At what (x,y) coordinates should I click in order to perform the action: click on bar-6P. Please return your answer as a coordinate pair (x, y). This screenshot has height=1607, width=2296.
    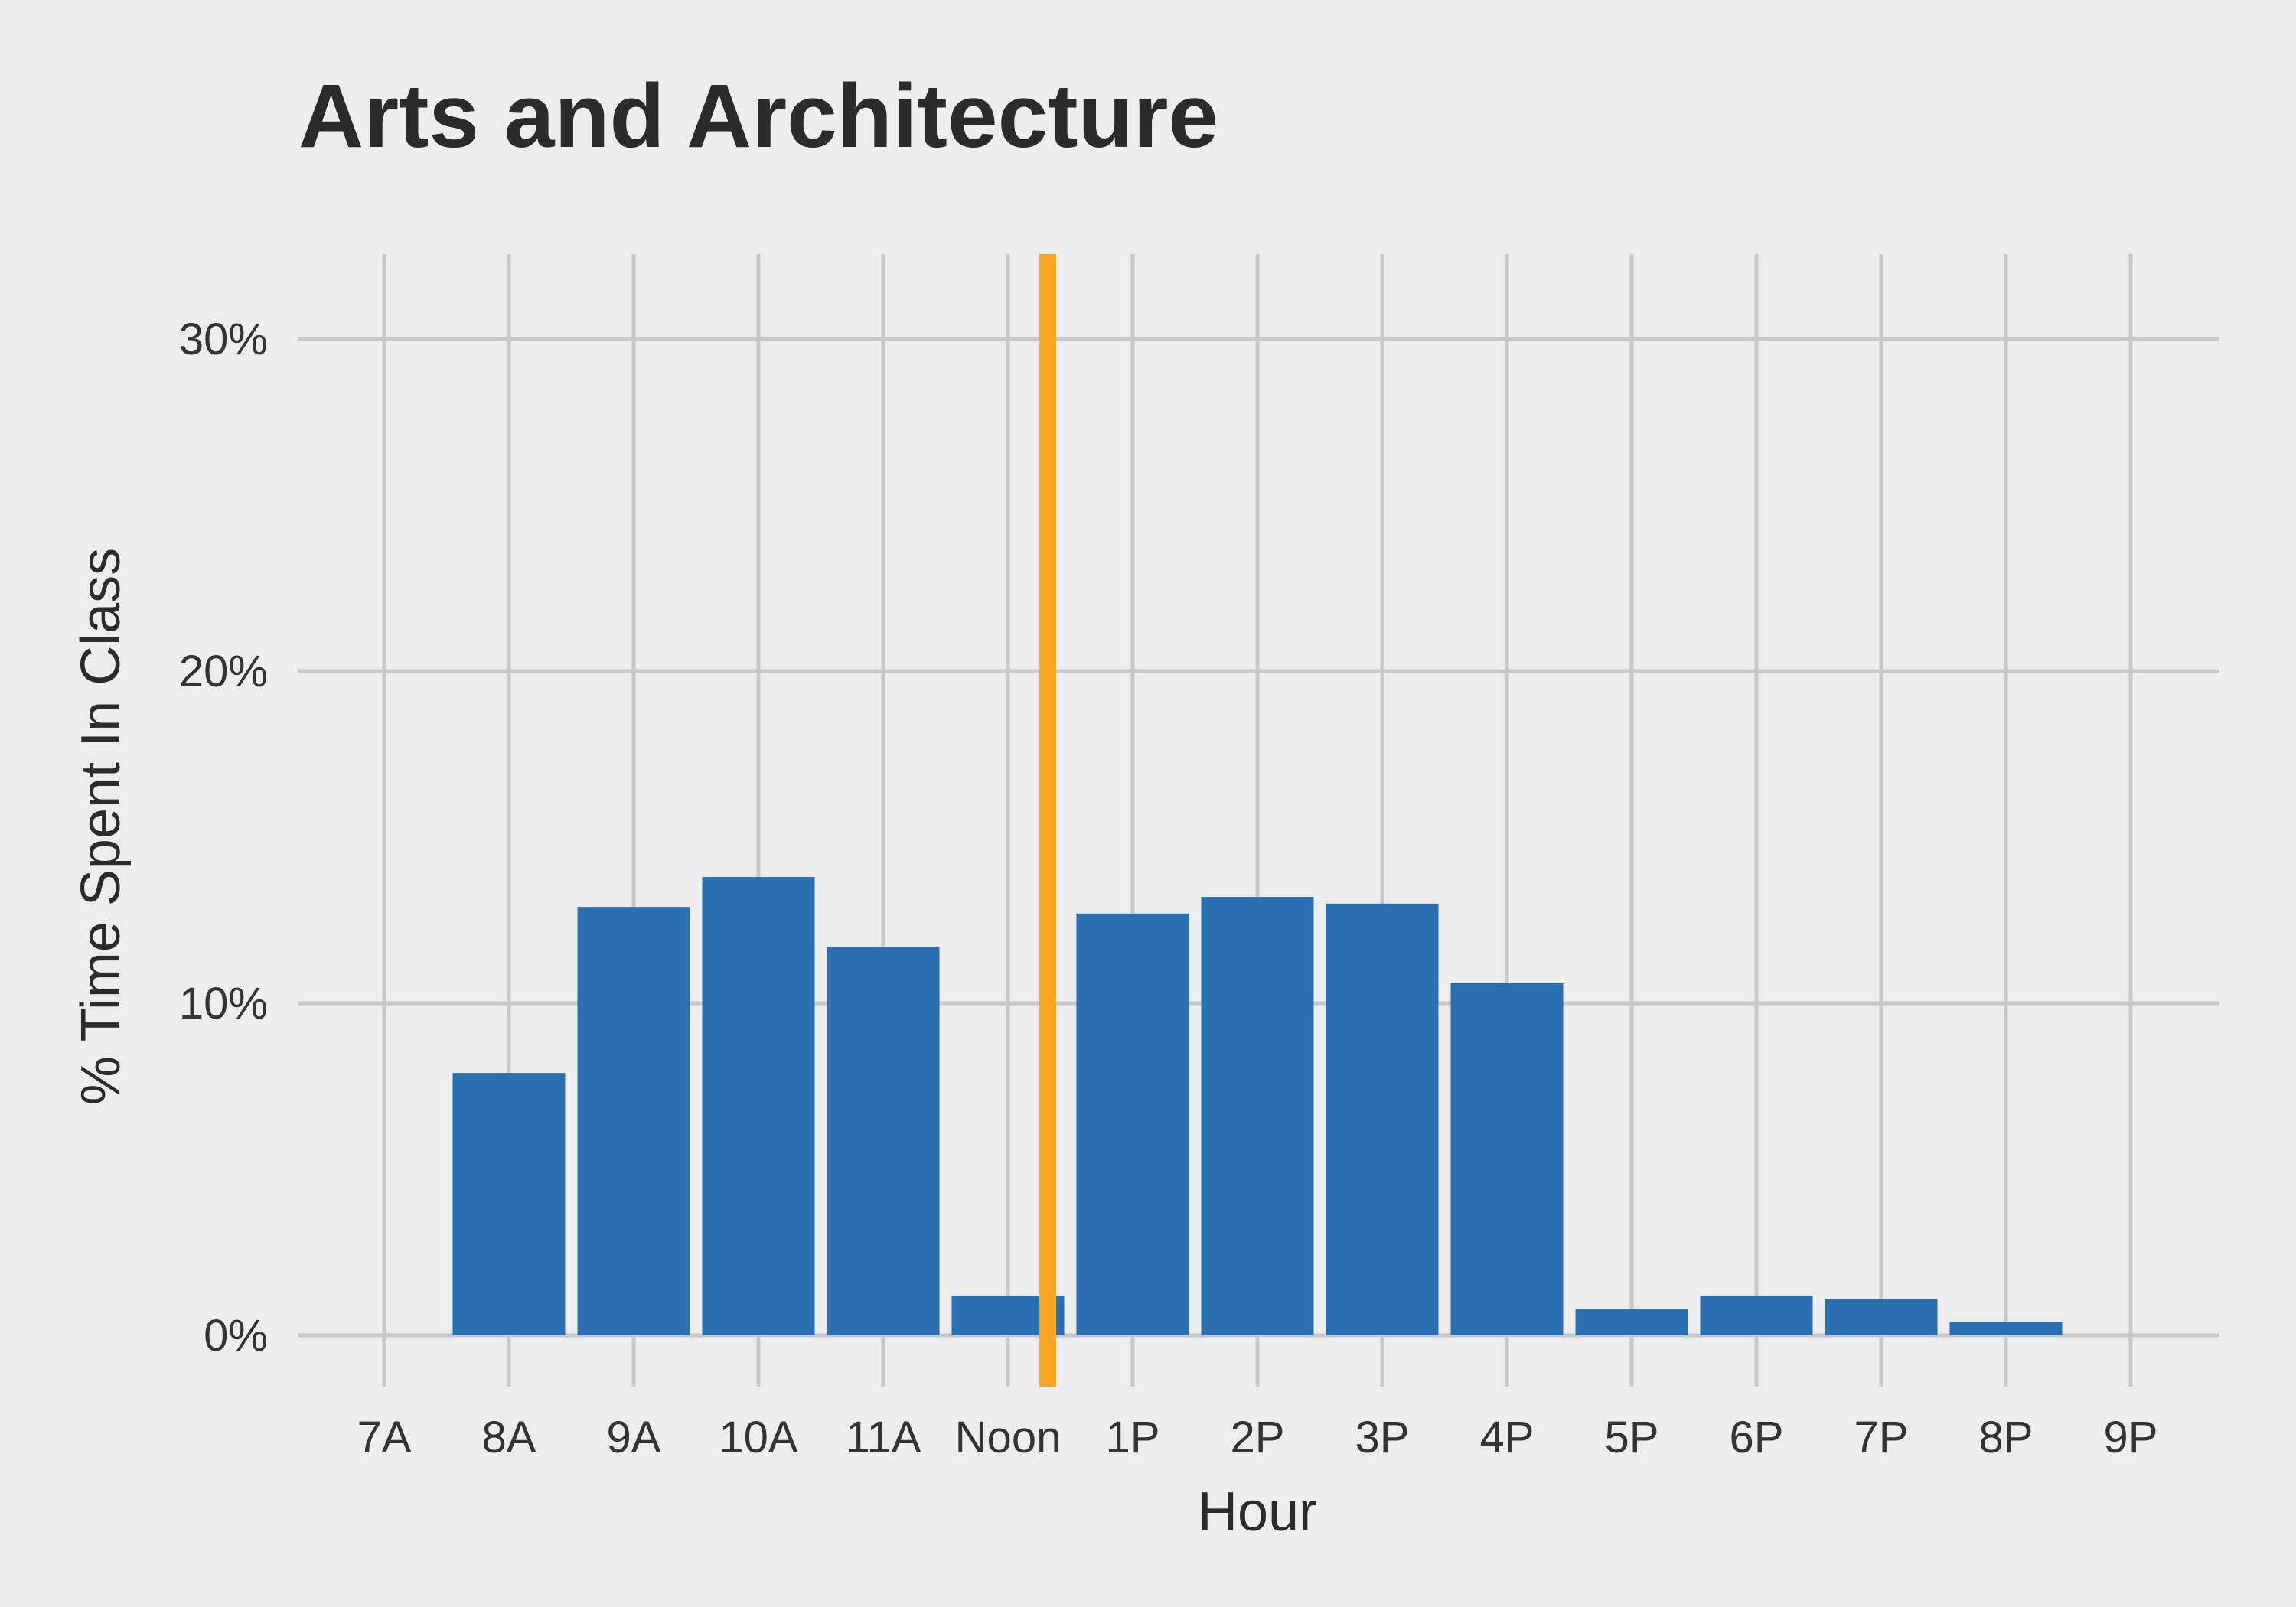
    Looking at the image, I should click on (1756, 1315).